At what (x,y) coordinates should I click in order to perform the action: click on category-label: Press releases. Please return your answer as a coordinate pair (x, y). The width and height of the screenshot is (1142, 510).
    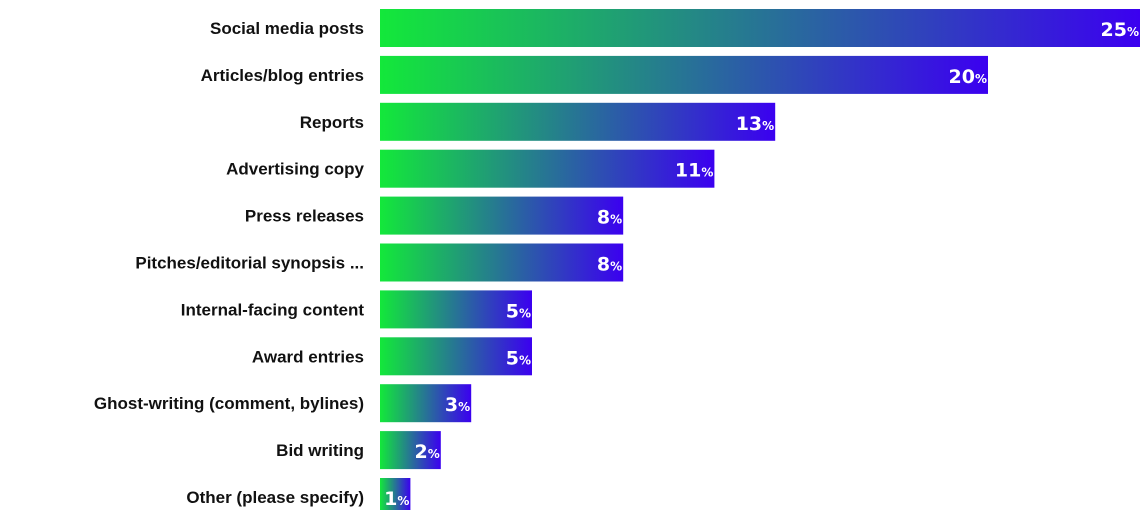
    Looking at the image, I should click on (304, 216).